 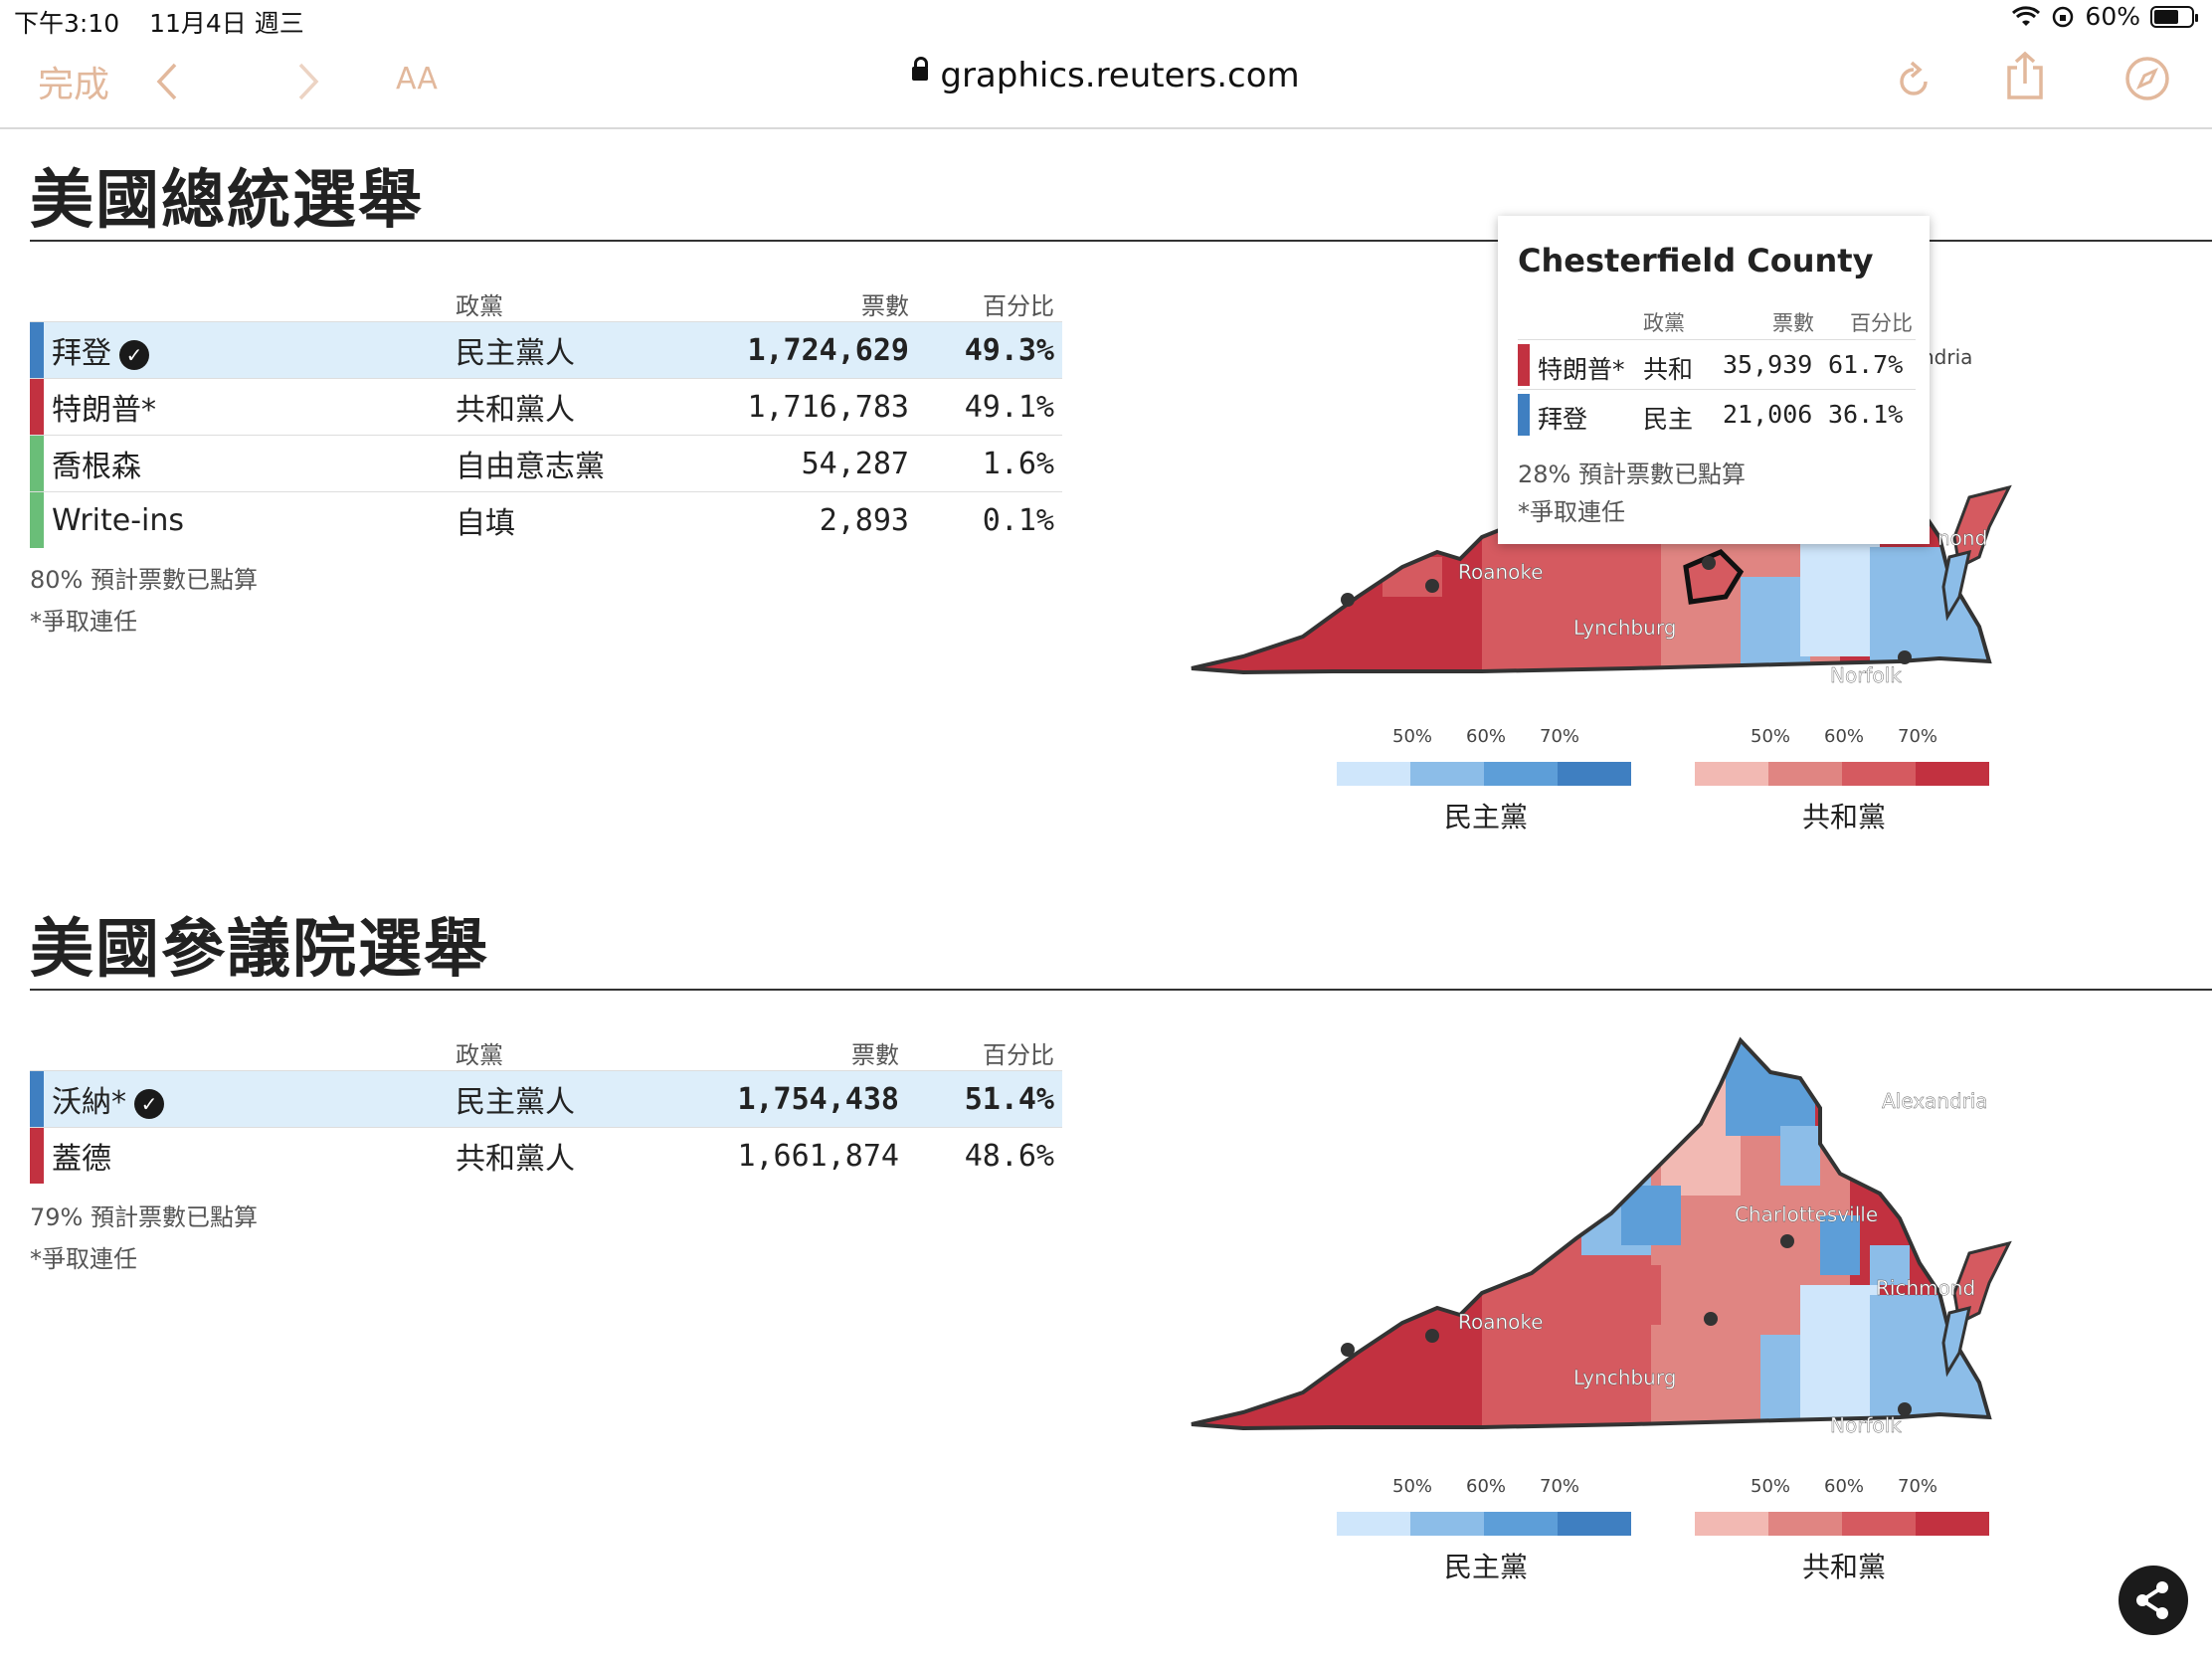 What do you see at coordinates (809, 350) in the screenshot?
I see `candidate-votes: 1,724,629` at bounding box center [809, 350].